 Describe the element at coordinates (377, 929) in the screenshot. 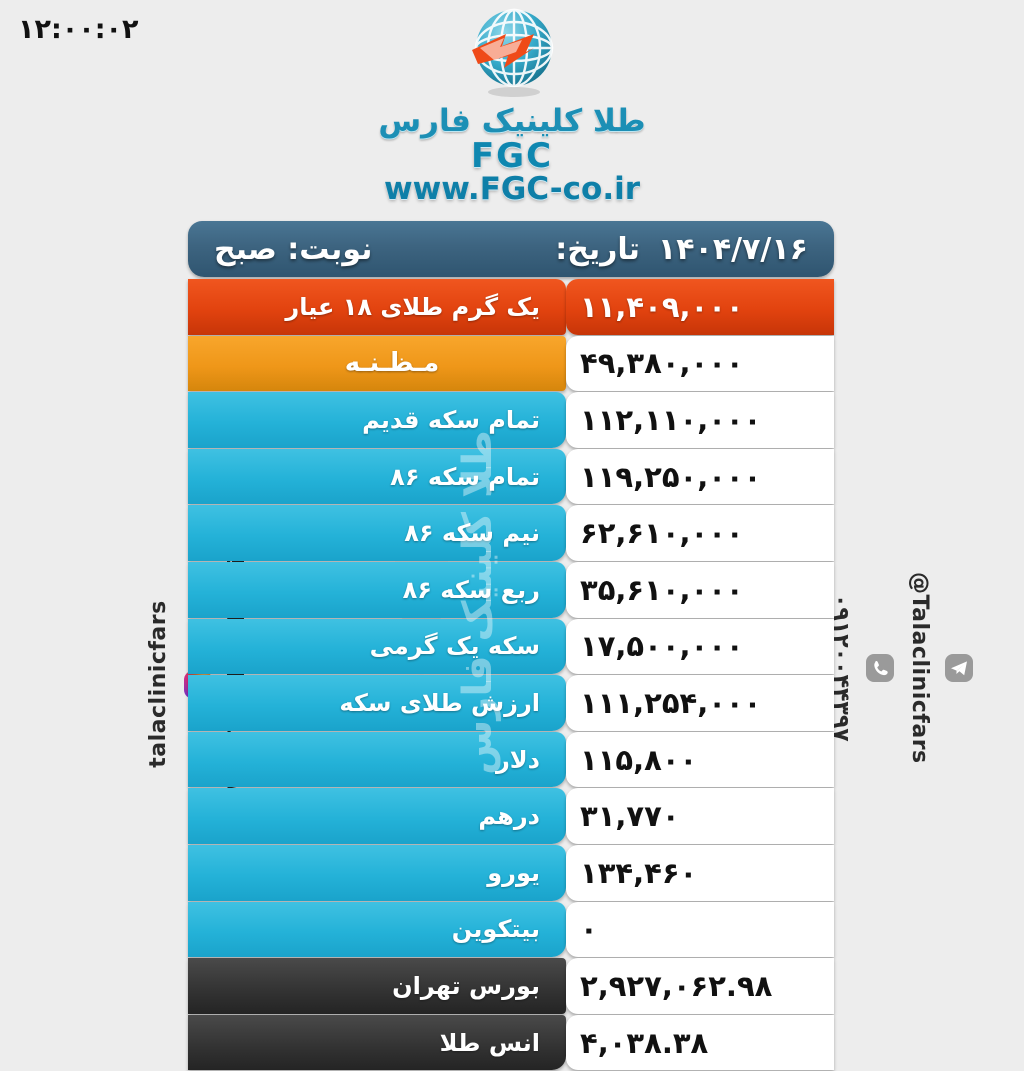

I see `row-label: بیتکوین` at that location.